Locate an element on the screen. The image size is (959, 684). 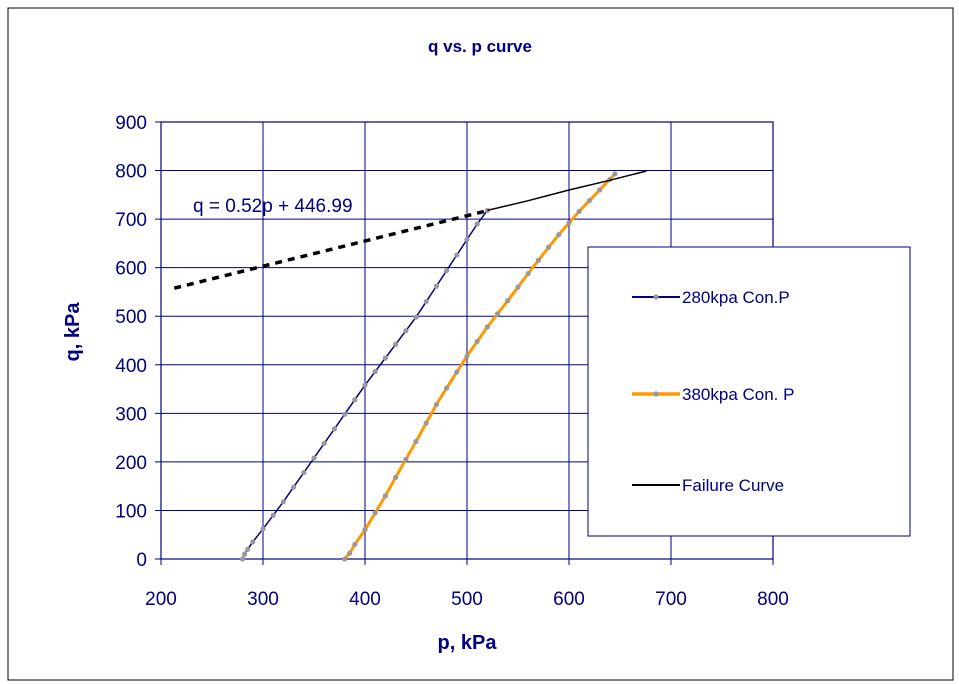
trendline-group is located at coordinates (330, 249).